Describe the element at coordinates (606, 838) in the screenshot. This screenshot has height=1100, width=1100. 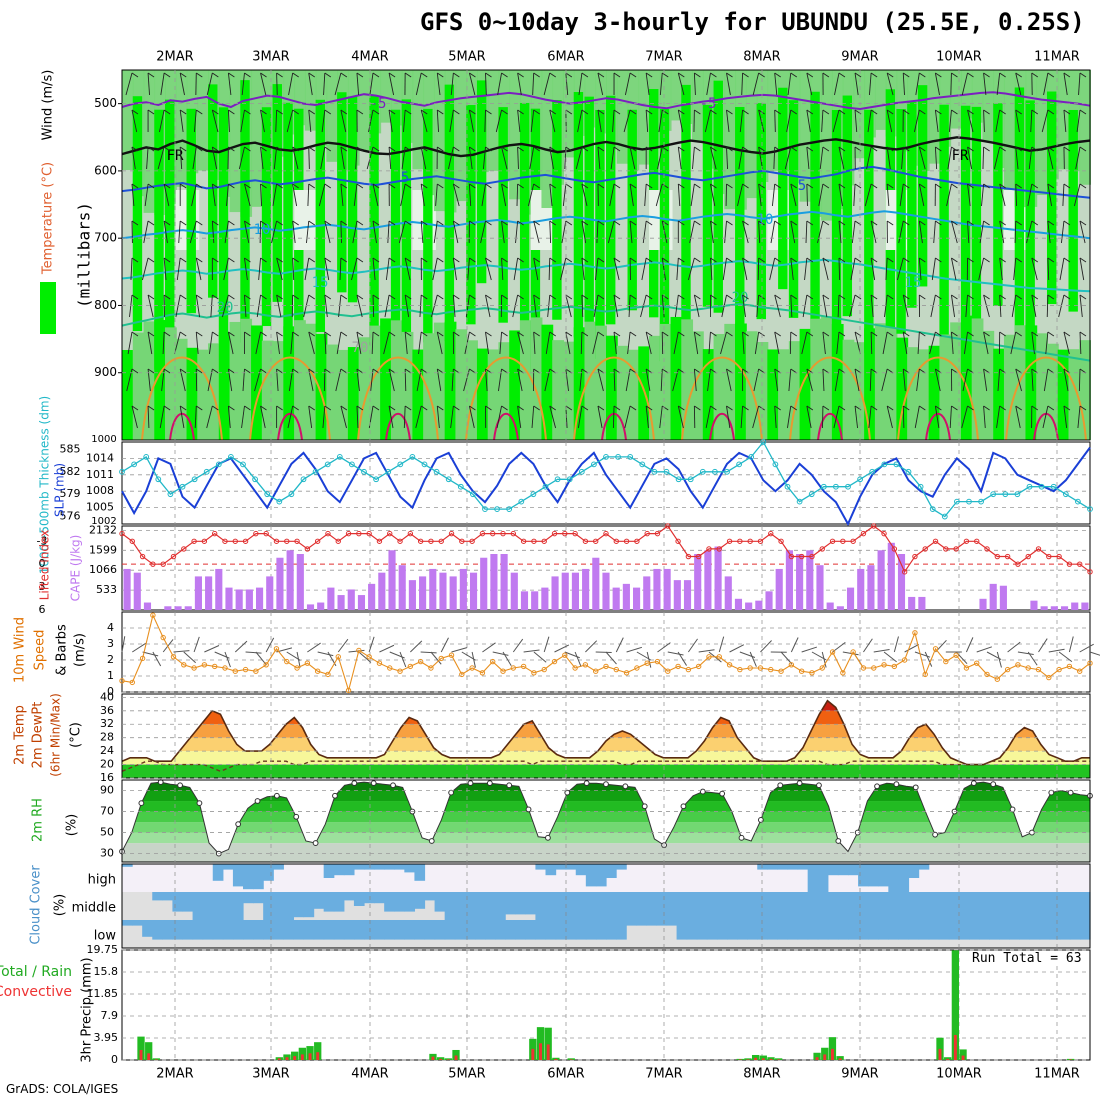
I see `rh-band-2m` at that location.